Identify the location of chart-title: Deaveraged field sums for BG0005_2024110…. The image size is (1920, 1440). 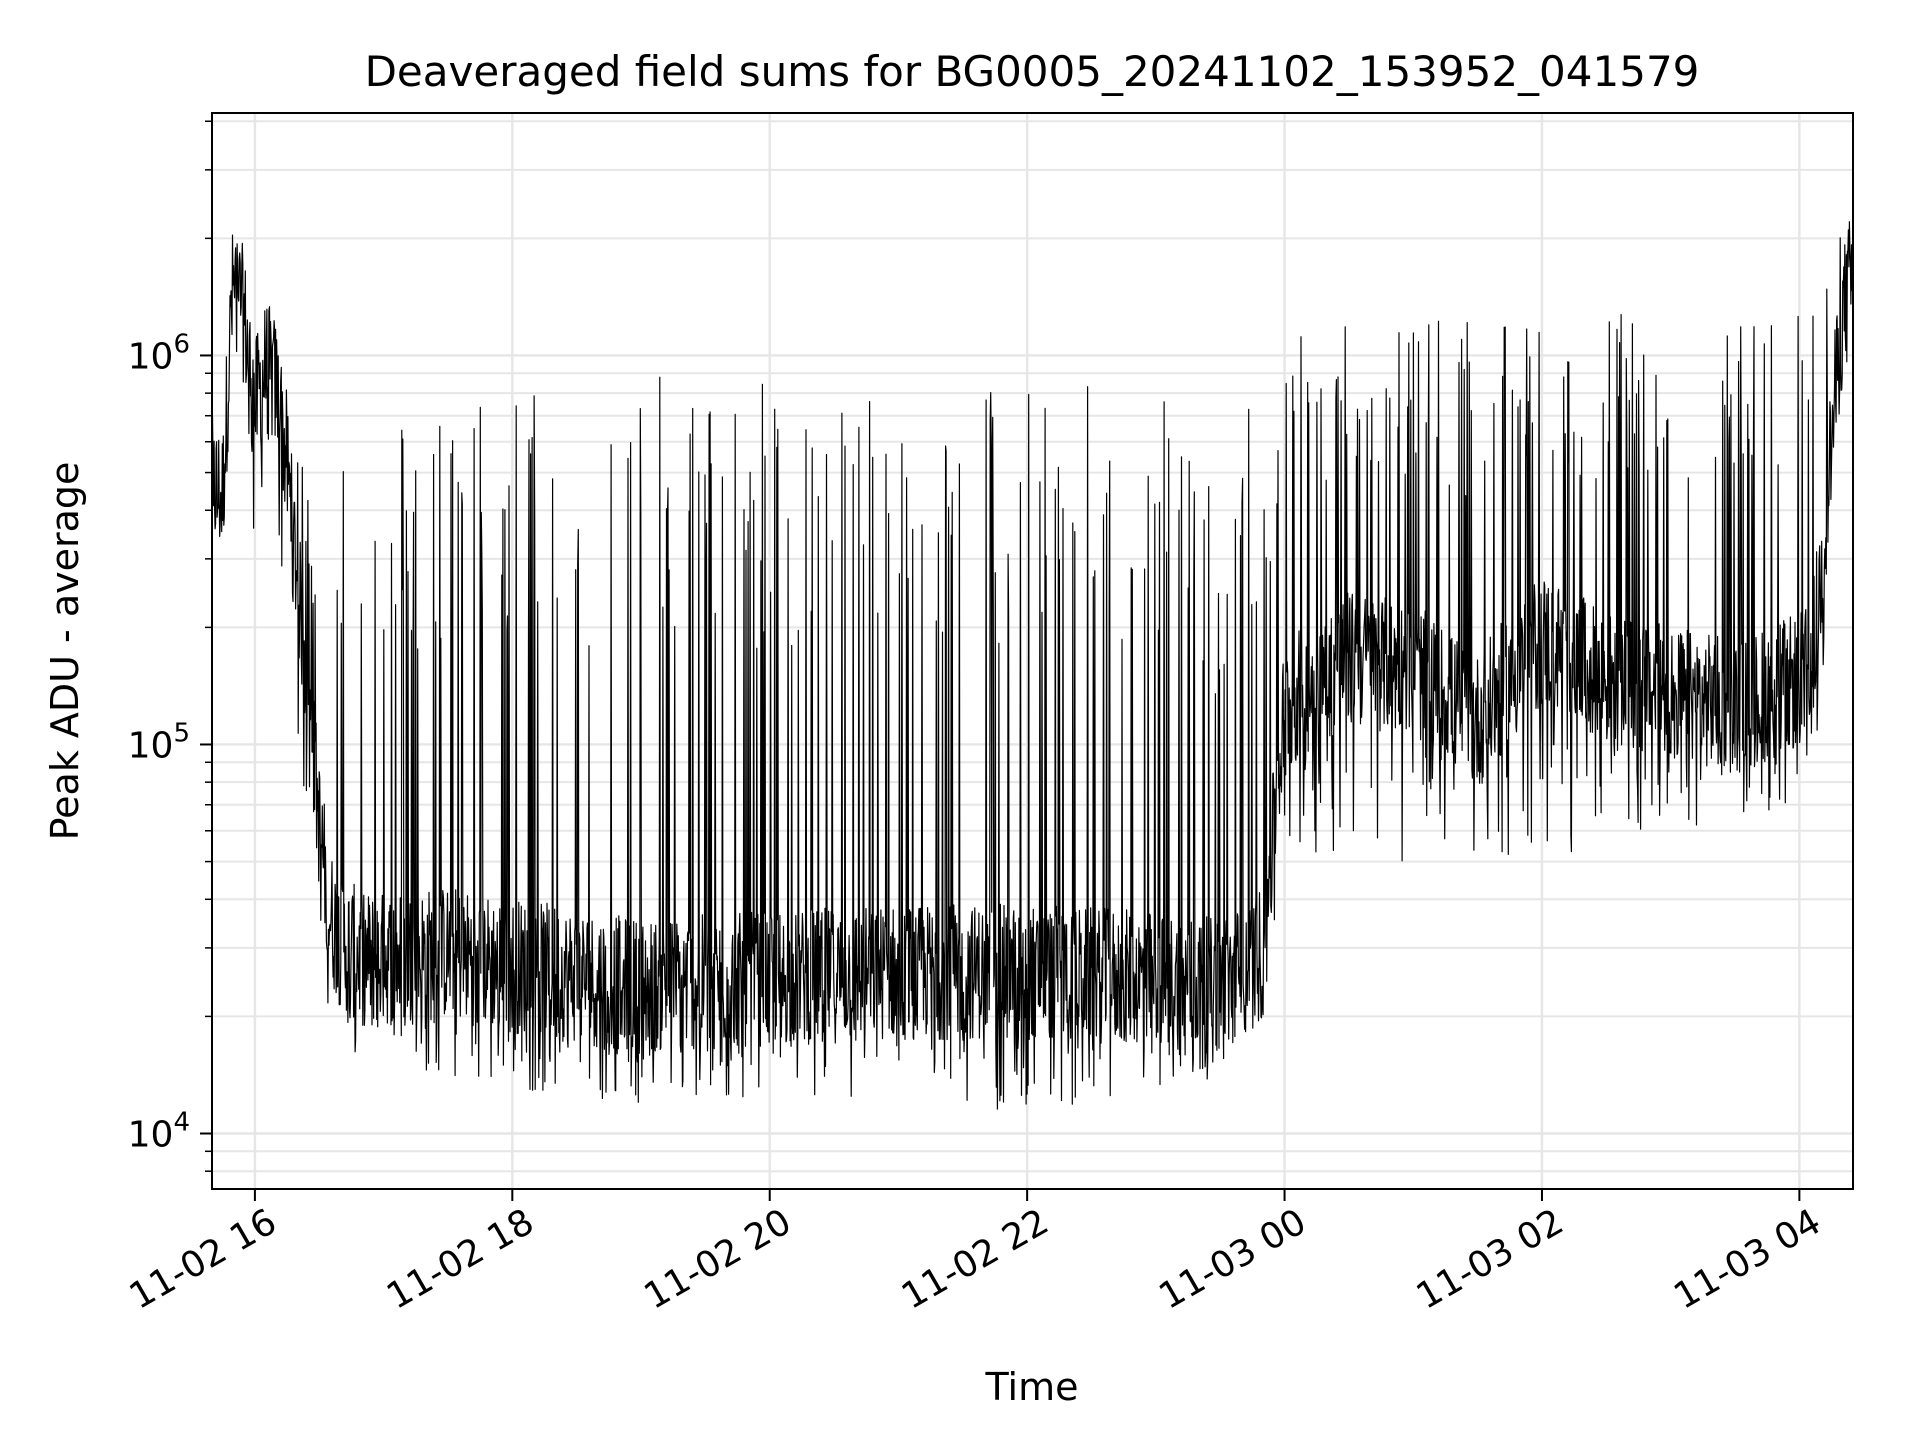
(1032, 71).